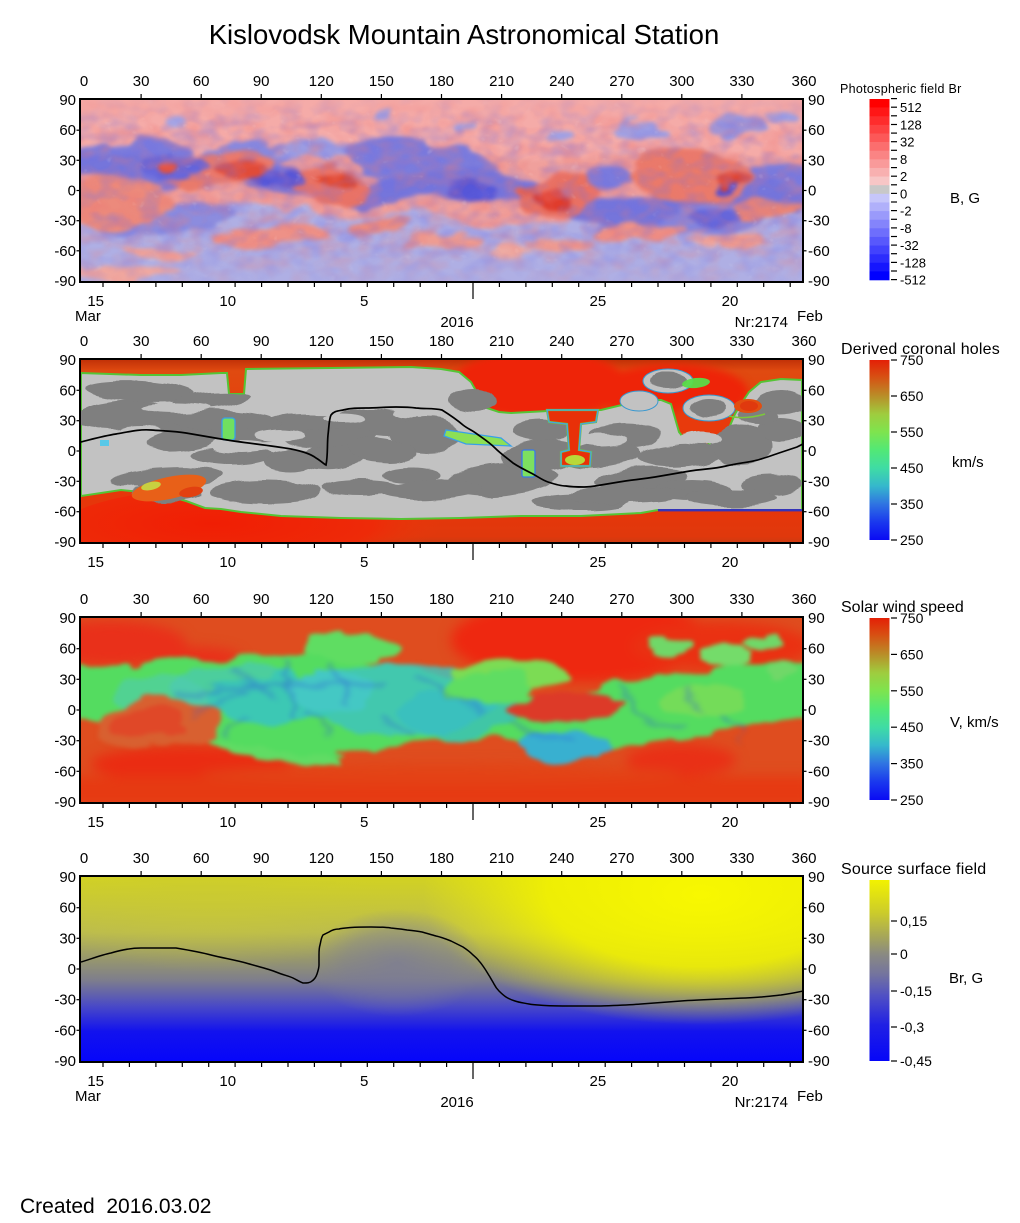 This screenshot has height=1223, width=1020. Describe the element at coordinates (974, 722) in the screenshot. I see `svg-text: V, km/s` at that location.